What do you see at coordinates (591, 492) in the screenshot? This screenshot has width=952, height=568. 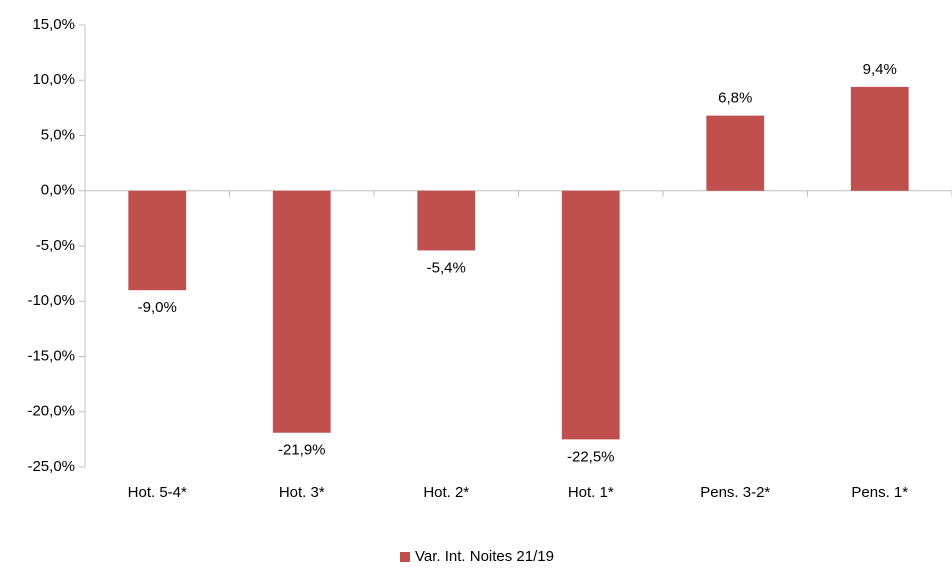 I see `x-tick-label: Hot. 1*` at bounding box center [591, 492].